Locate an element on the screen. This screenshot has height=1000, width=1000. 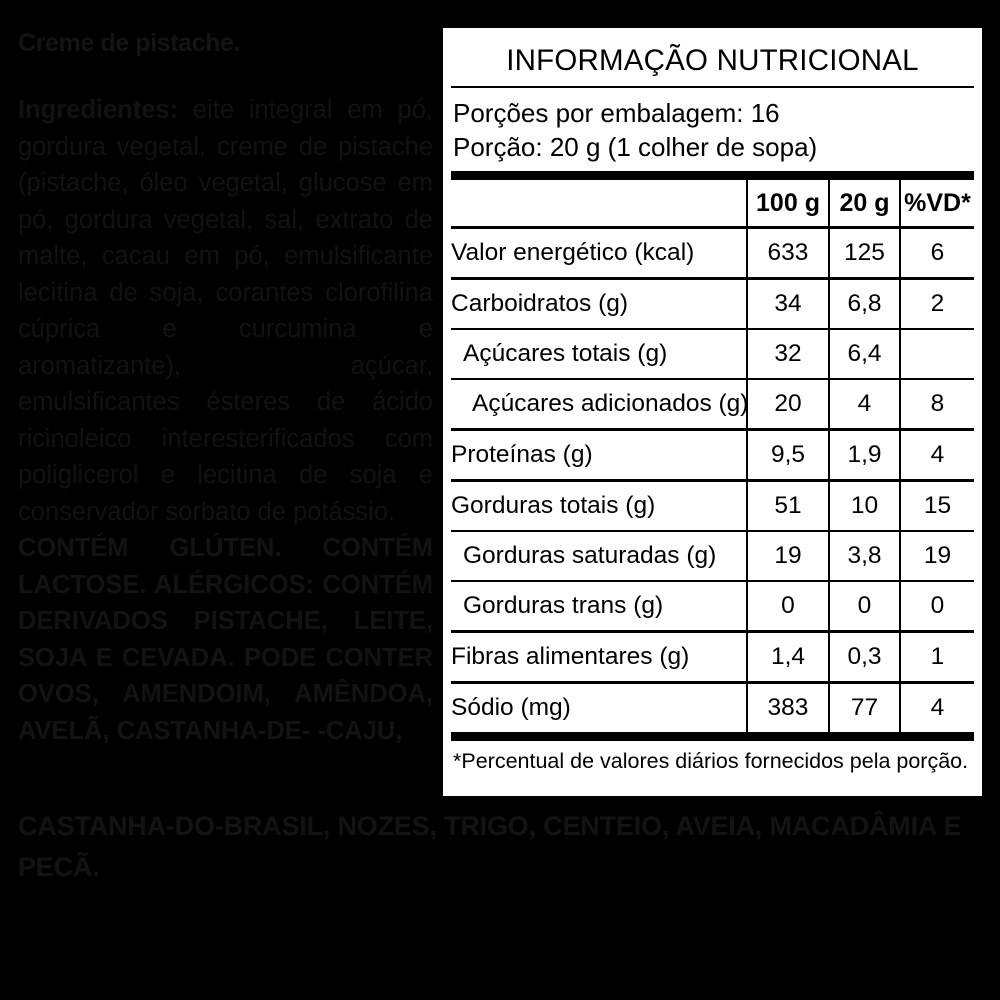
nutrient-value-vd: 0 is located at coordinates (936, 606).